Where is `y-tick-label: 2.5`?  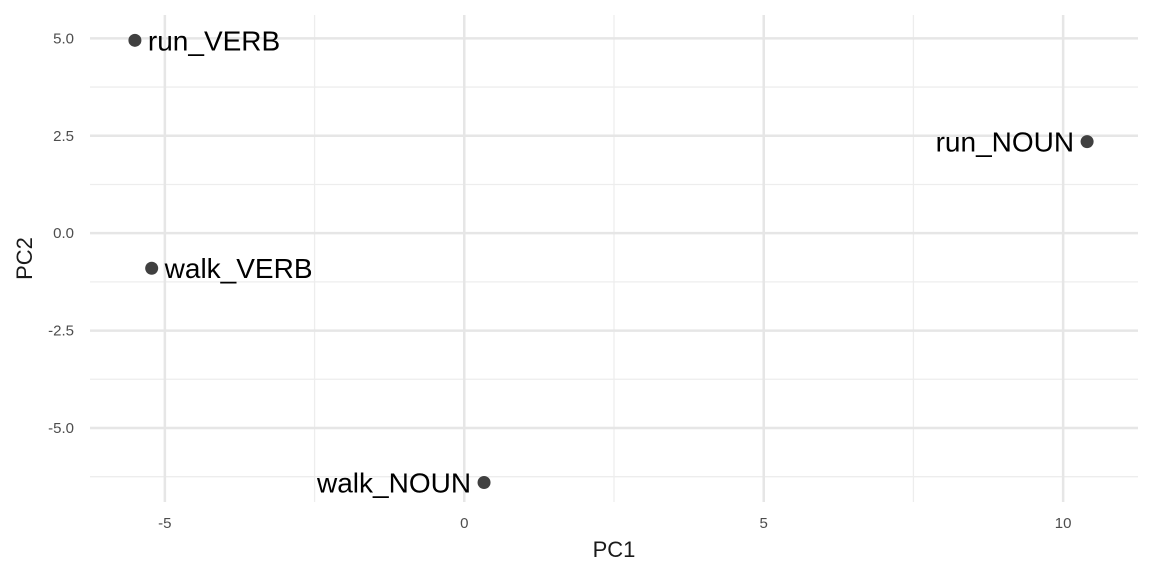
y-tick-label: 2.5 is located at coordinates (63, 136).